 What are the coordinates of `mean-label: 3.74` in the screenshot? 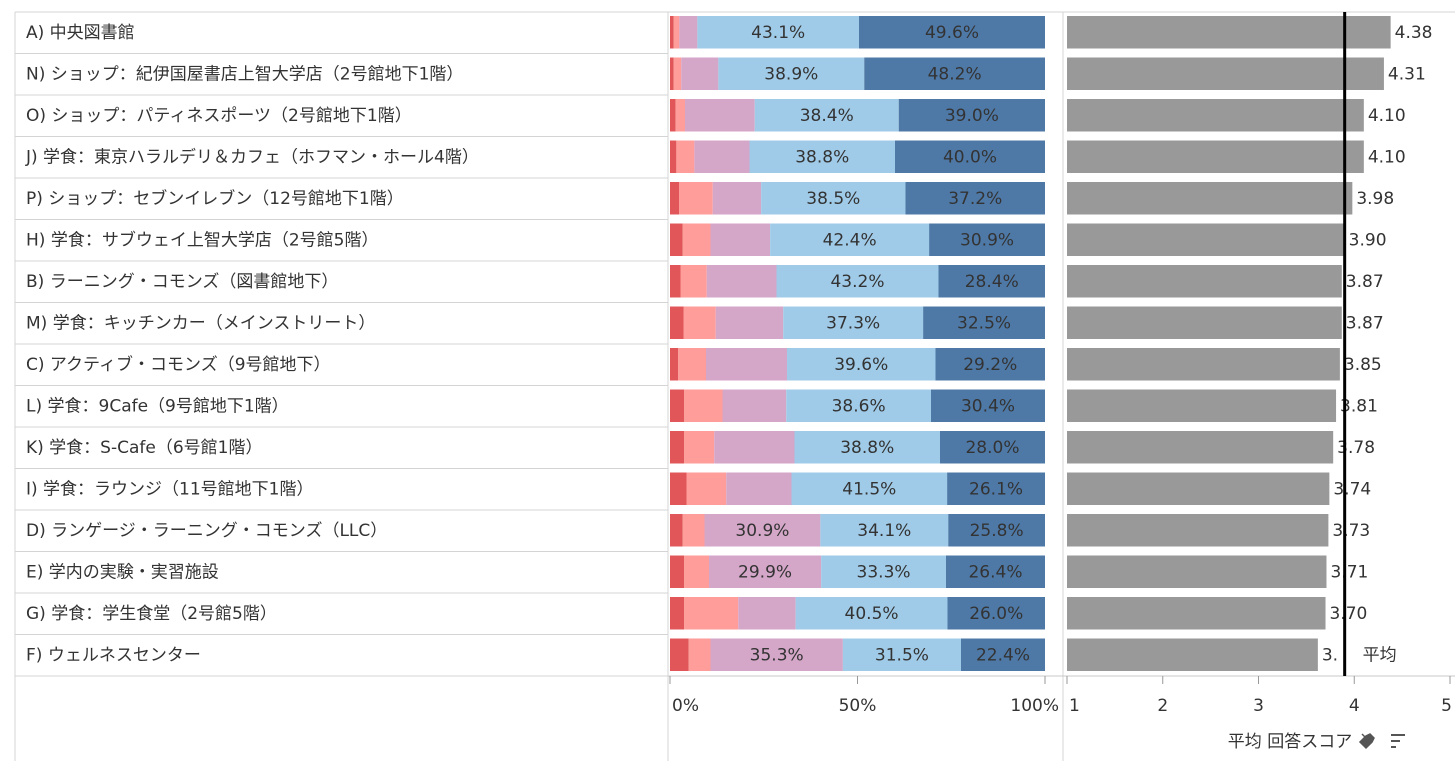 It's located at (1352, 489).